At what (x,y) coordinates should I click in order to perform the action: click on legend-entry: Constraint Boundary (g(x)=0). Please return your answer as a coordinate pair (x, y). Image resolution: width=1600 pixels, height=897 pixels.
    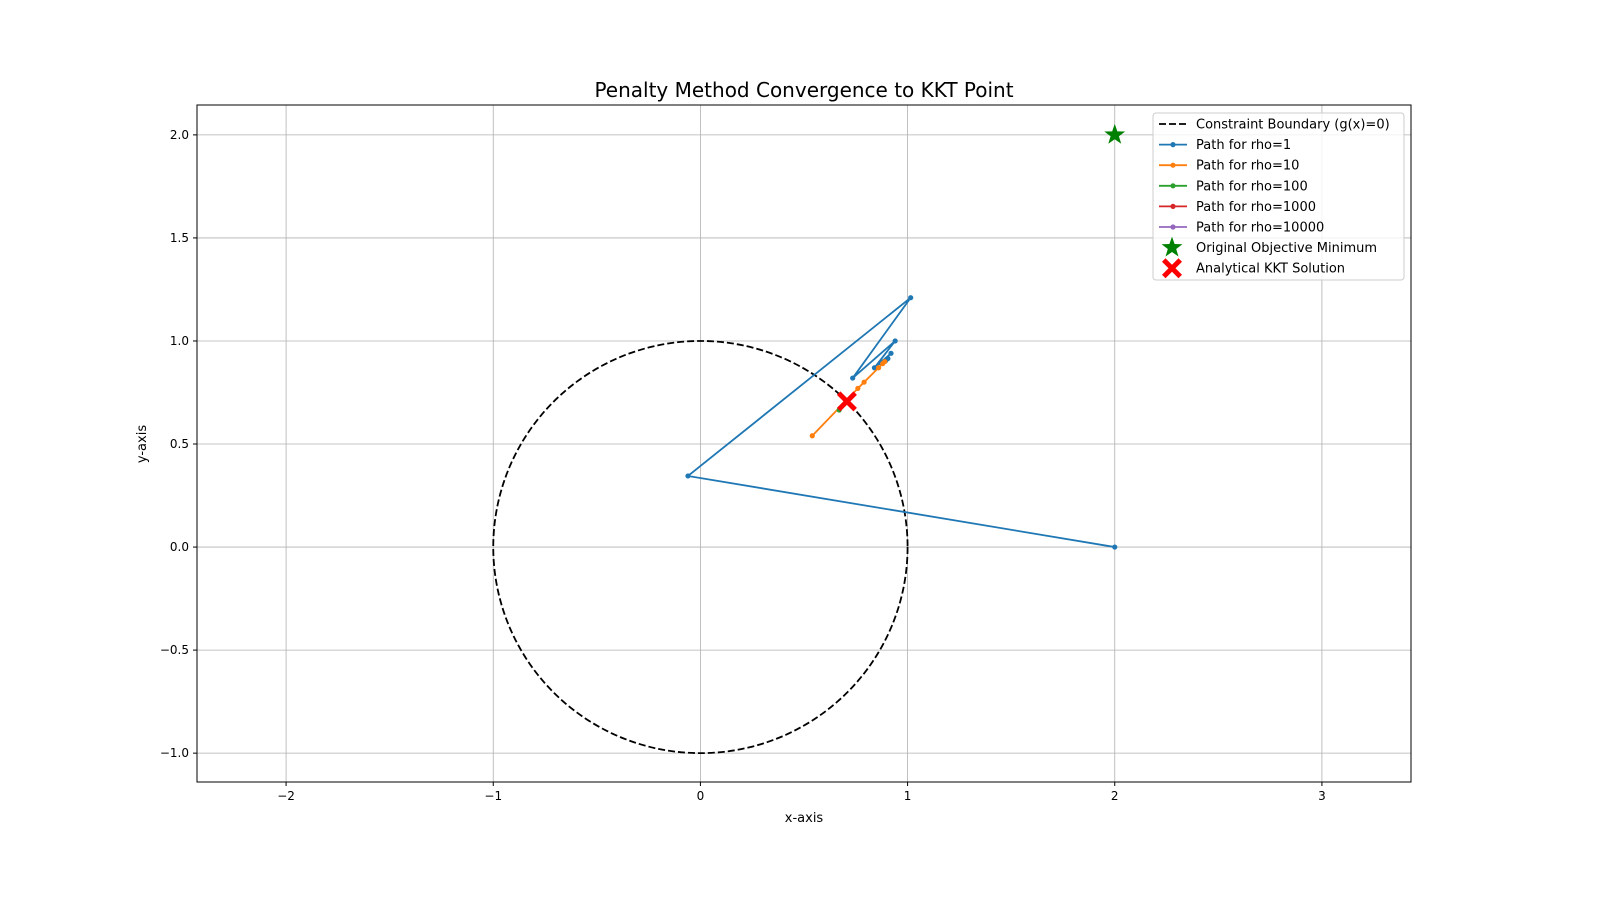
    Looking at the image, I should click on (1274, 125).